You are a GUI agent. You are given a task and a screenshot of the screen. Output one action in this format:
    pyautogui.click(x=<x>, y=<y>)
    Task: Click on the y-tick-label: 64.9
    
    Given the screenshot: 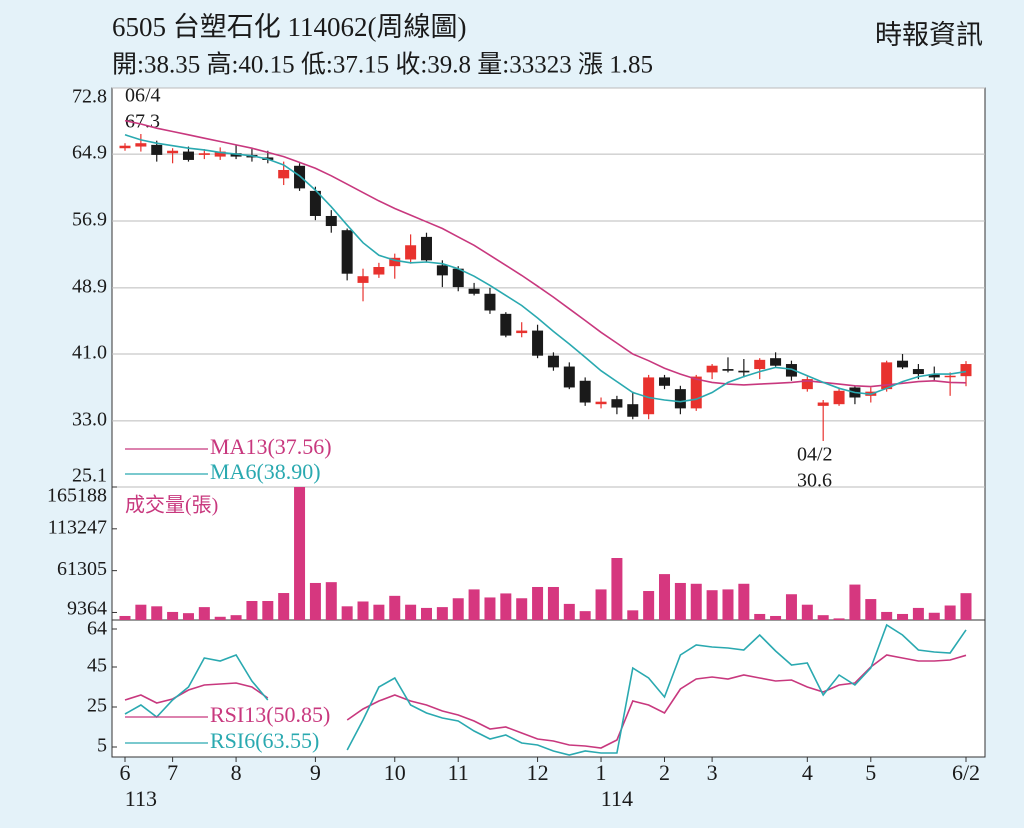 What is the action you would take?
    pyautogui.click(x=89, y=153)
    